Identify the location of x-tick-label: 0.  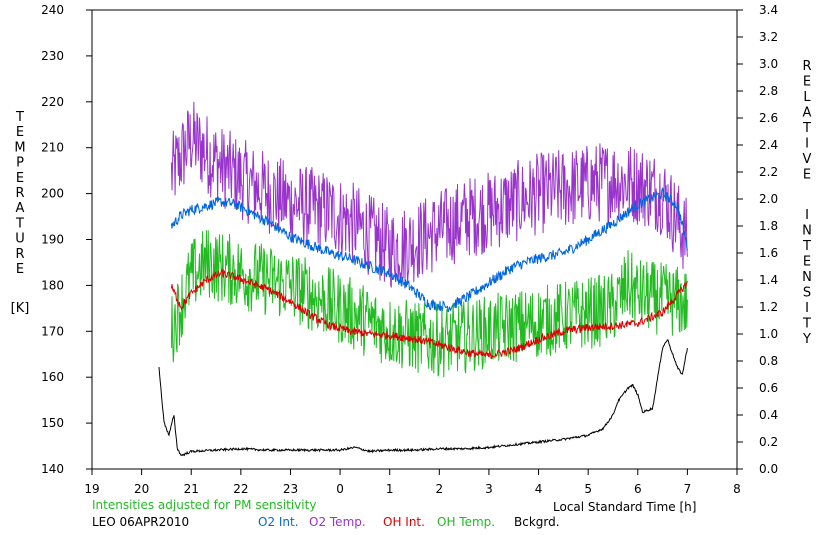
(340, 489).